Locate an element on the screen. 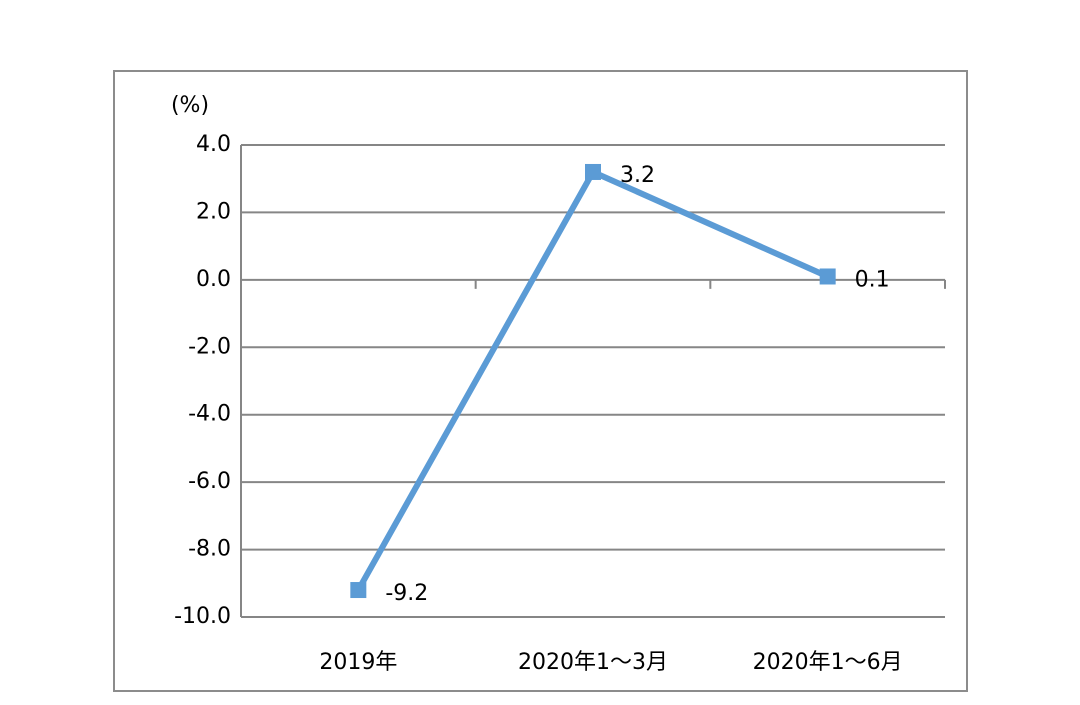 Image resolution: width=1080 pixels, height=705 pixels. y-tick-label: -10.0 is located at coordinates (202, 616).